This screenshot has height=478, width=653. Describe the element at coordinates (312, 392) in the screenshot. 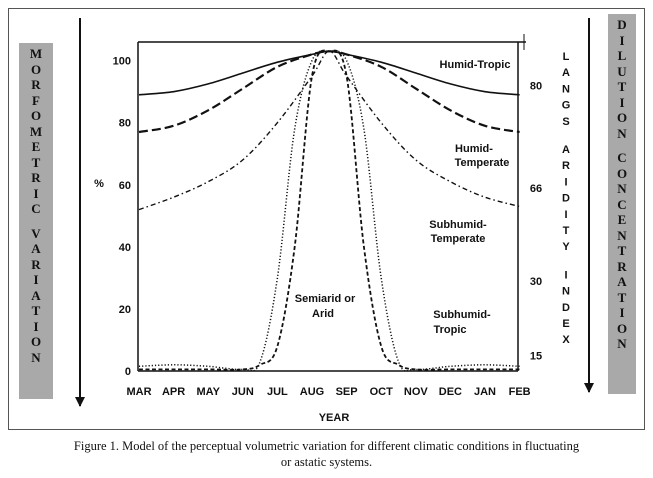

I see `x-tick-label: AUG` at that location.